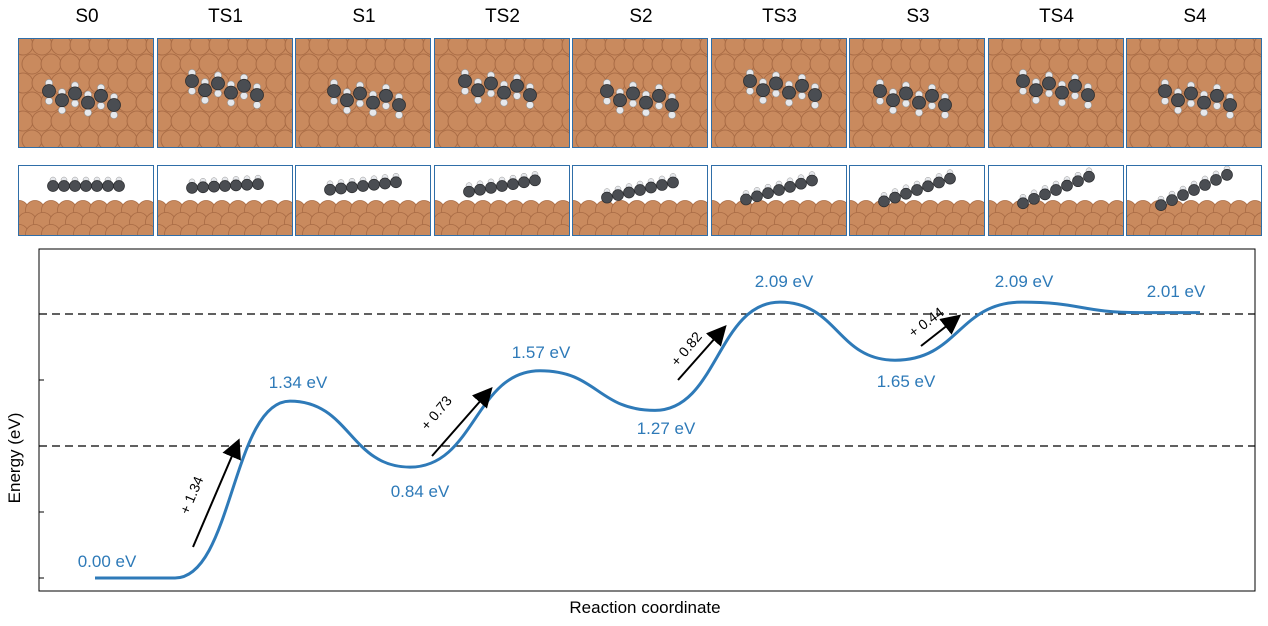 The height and width of the screenshot is (626, 1268). I want to click on energy-label-s1: 0.84 eV, so click(420, 491).